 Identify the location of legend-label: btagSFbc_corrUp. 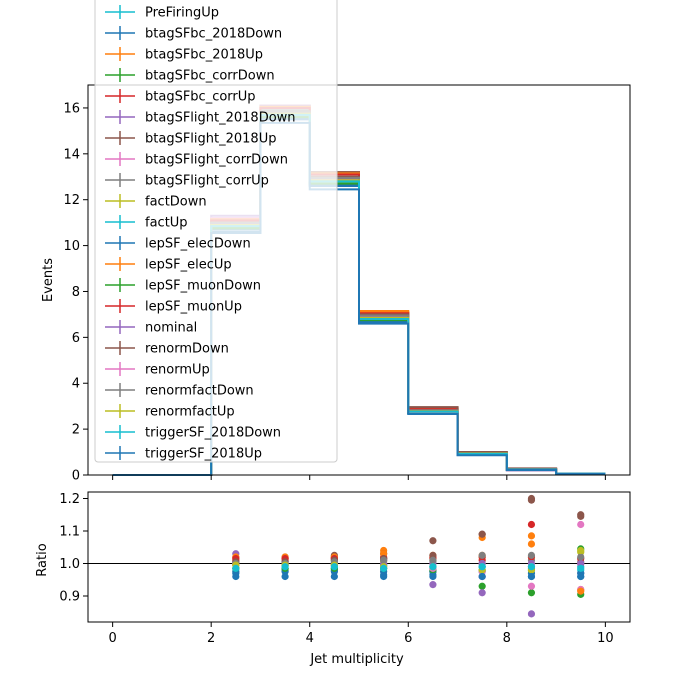
(200, 97).